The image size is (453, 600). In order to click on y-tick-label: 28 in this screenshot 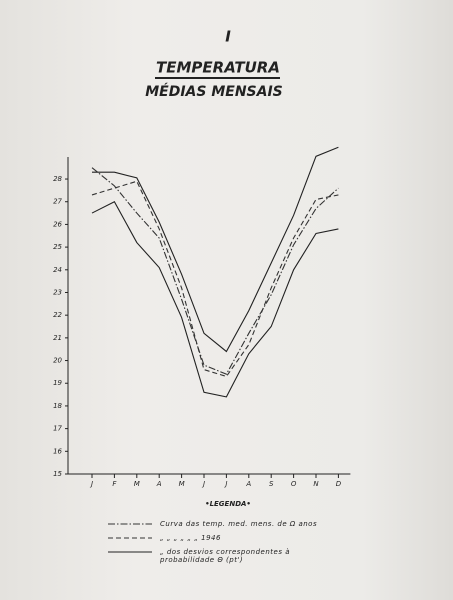, I will do `click(57, 179)`.